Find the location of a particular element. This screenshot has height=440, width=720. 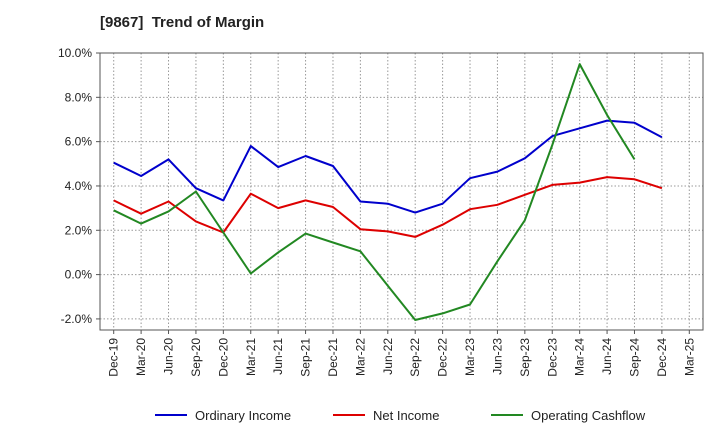

y-axis-ticks: -2.0% 0.0% 2.0% 4.0% 6.0% 8.0% 10.0% is located at coordinates (79, 186).